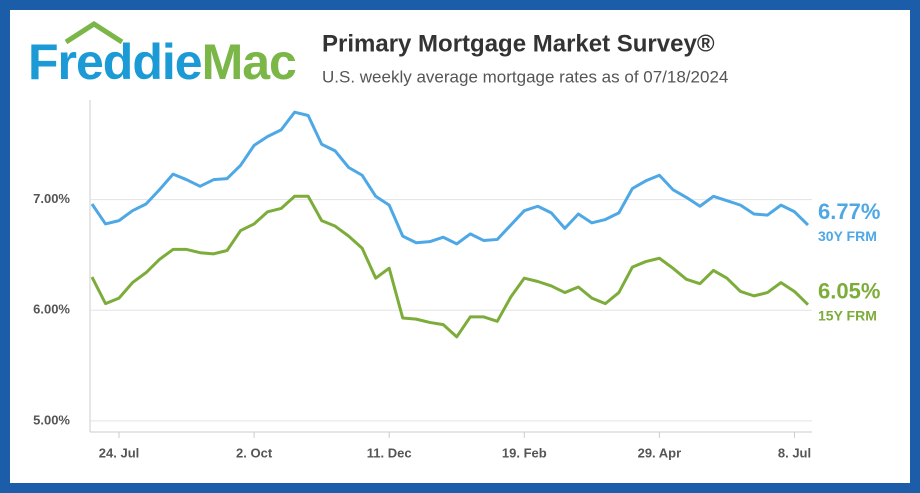  I want to click on x-tick-label: 29. Apr, so click(660, 452).